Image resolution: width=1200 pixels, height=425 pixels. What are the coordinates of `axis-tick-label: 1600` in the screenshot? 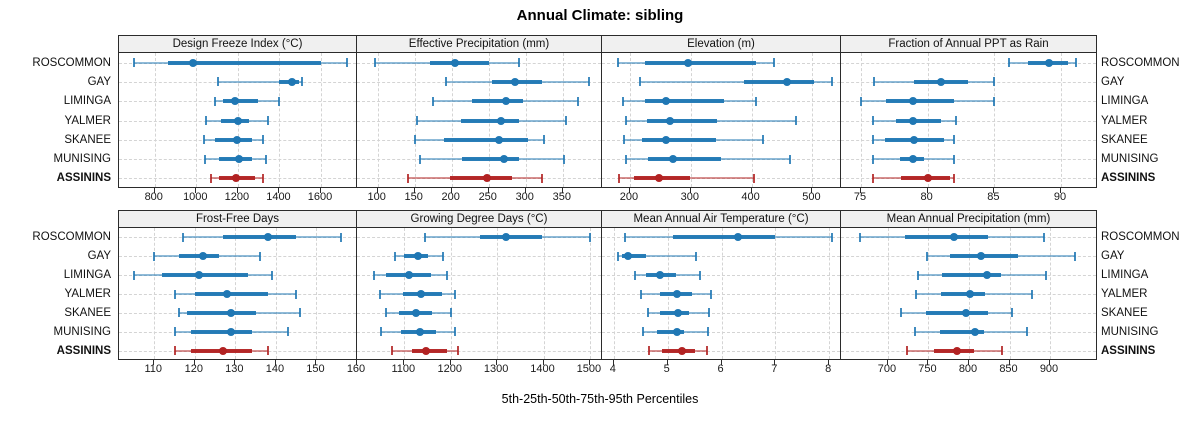 It's located at (320, 197).